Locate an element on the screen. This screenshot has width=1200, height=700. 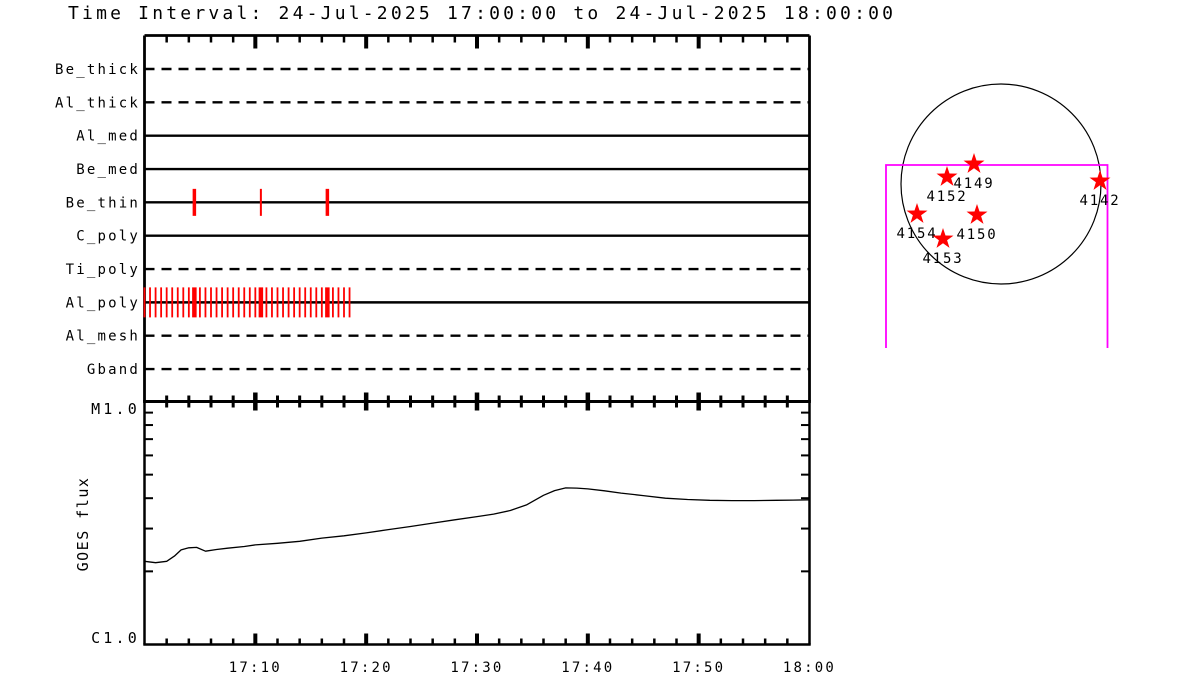
goes-y-bottom-label: C1.0 is located at coordinates (115, 638).